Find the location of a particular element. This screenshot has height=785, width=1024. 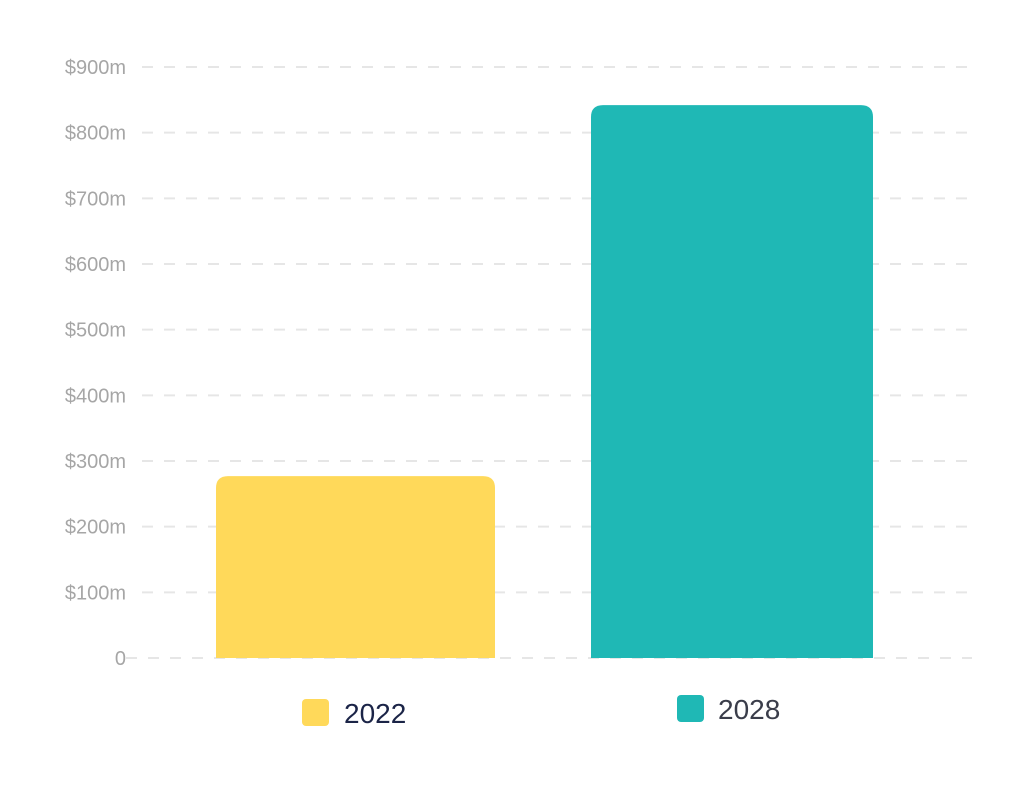

legend-label-2022: 2022 is located at coordinates (375, 713).